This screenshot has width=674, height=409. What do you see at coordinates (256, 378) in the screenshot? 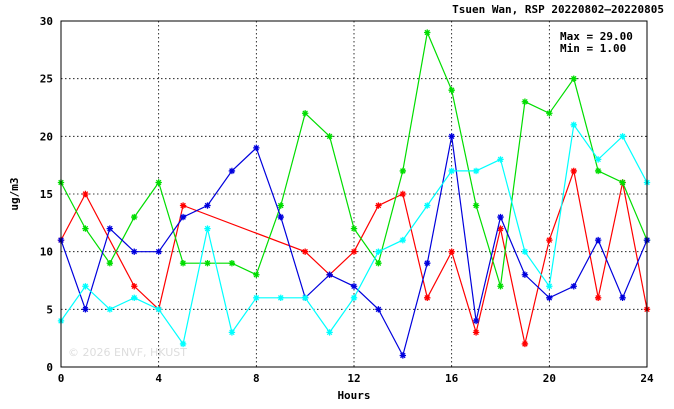
I see `x-tick-label-2: 8` at bounding box center [256, 378].